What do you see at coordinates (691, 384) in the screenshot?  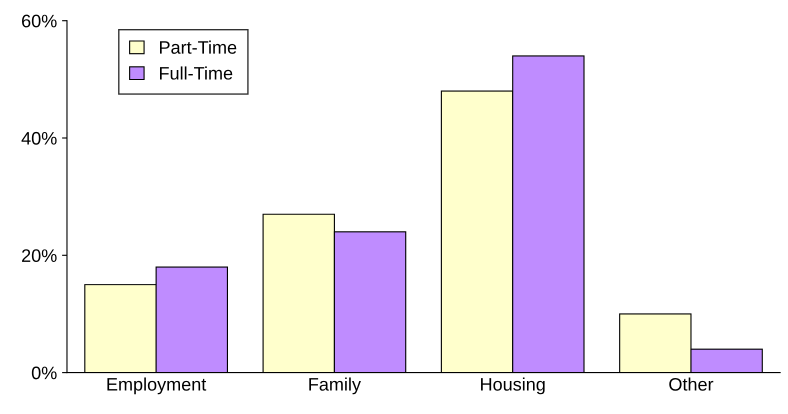 I see `x-tick-label: Other` at bounding box center [691, 384].